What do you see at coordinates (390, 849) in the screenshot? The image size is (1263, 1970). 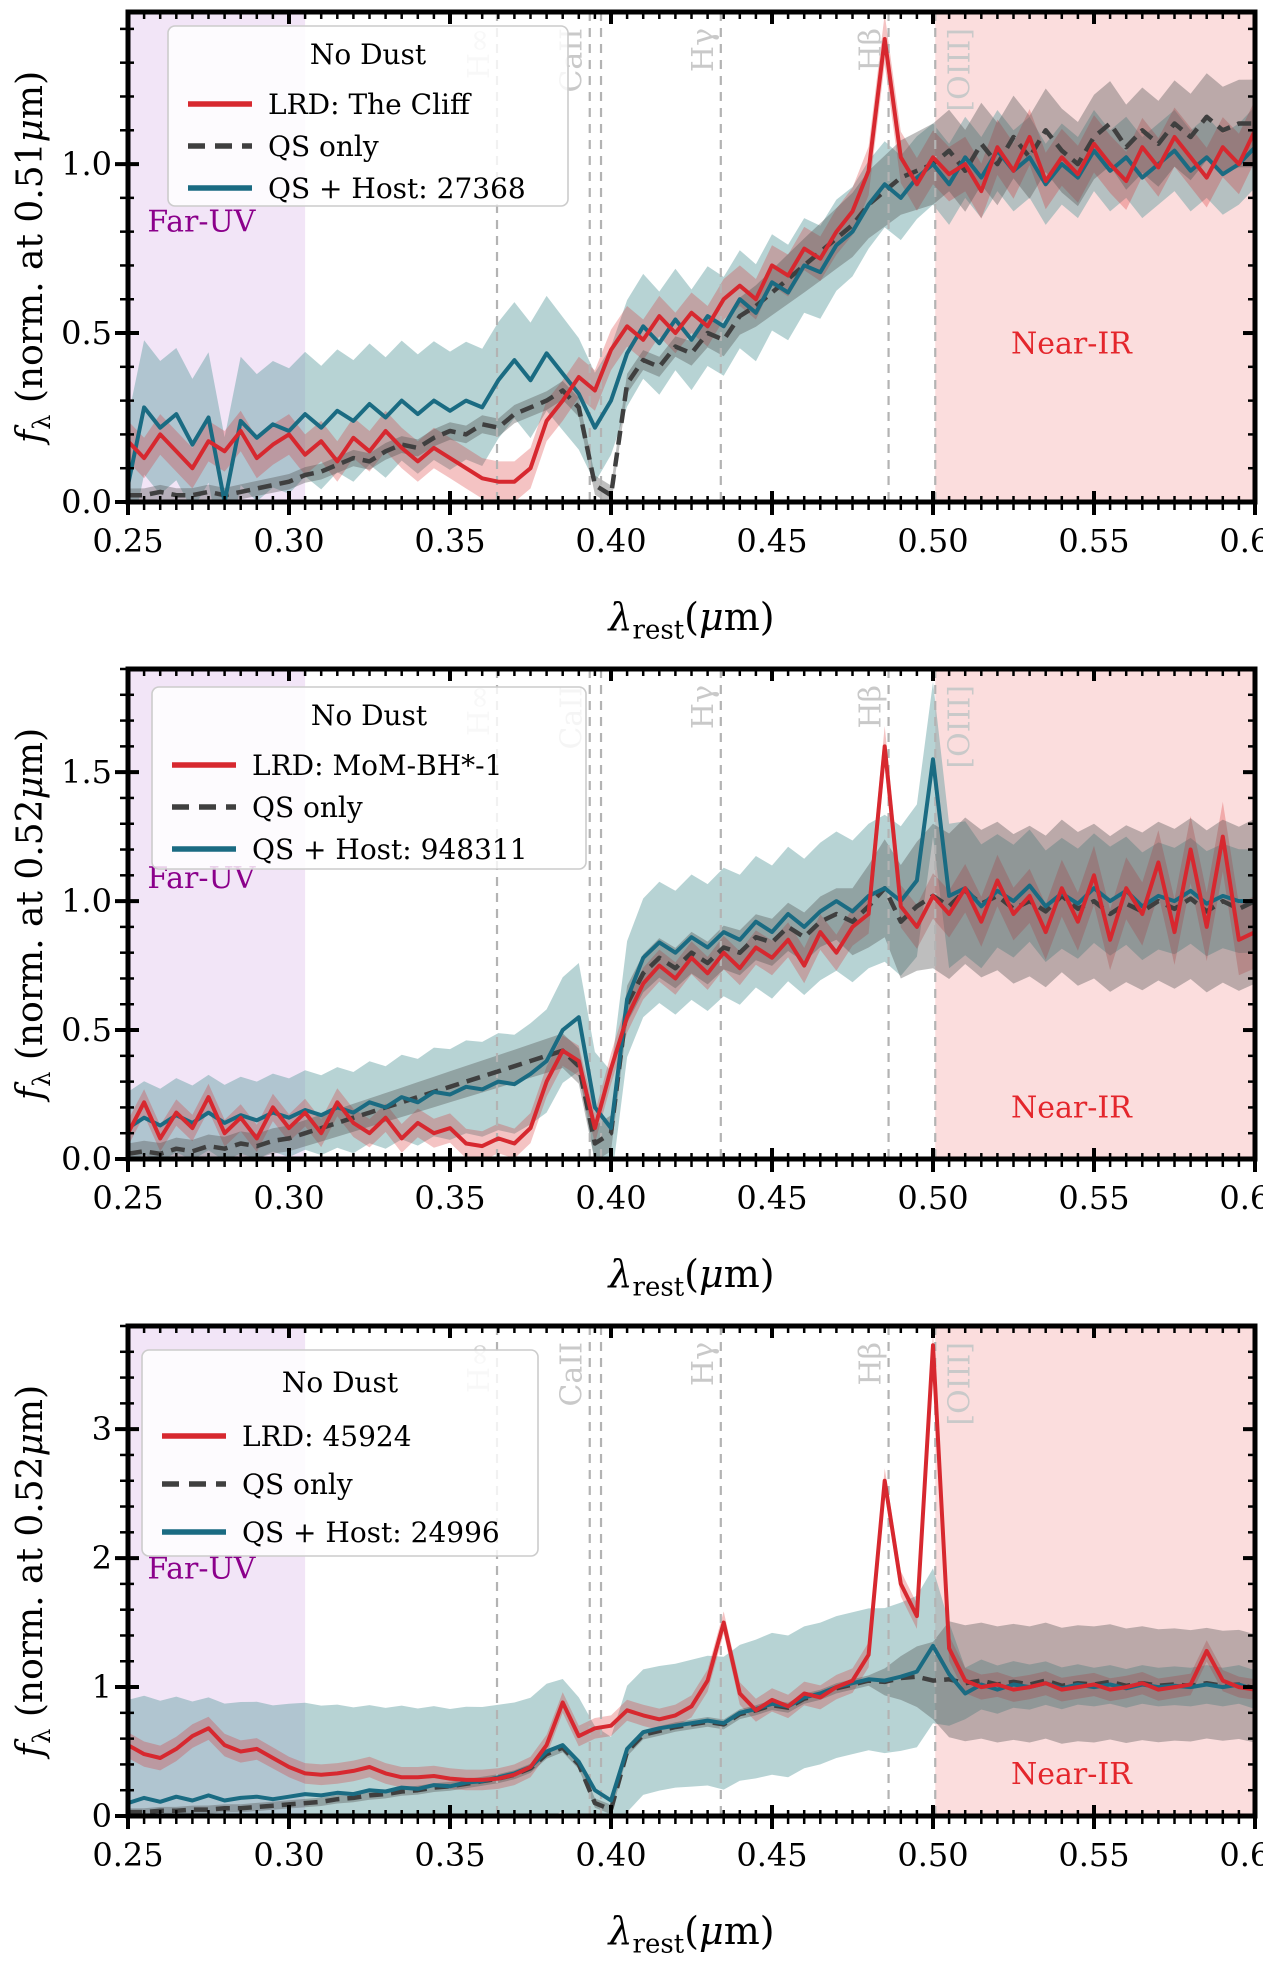 I see `legend-label-qsh: QS + Host: 948311` at bounding box center [390, 849].